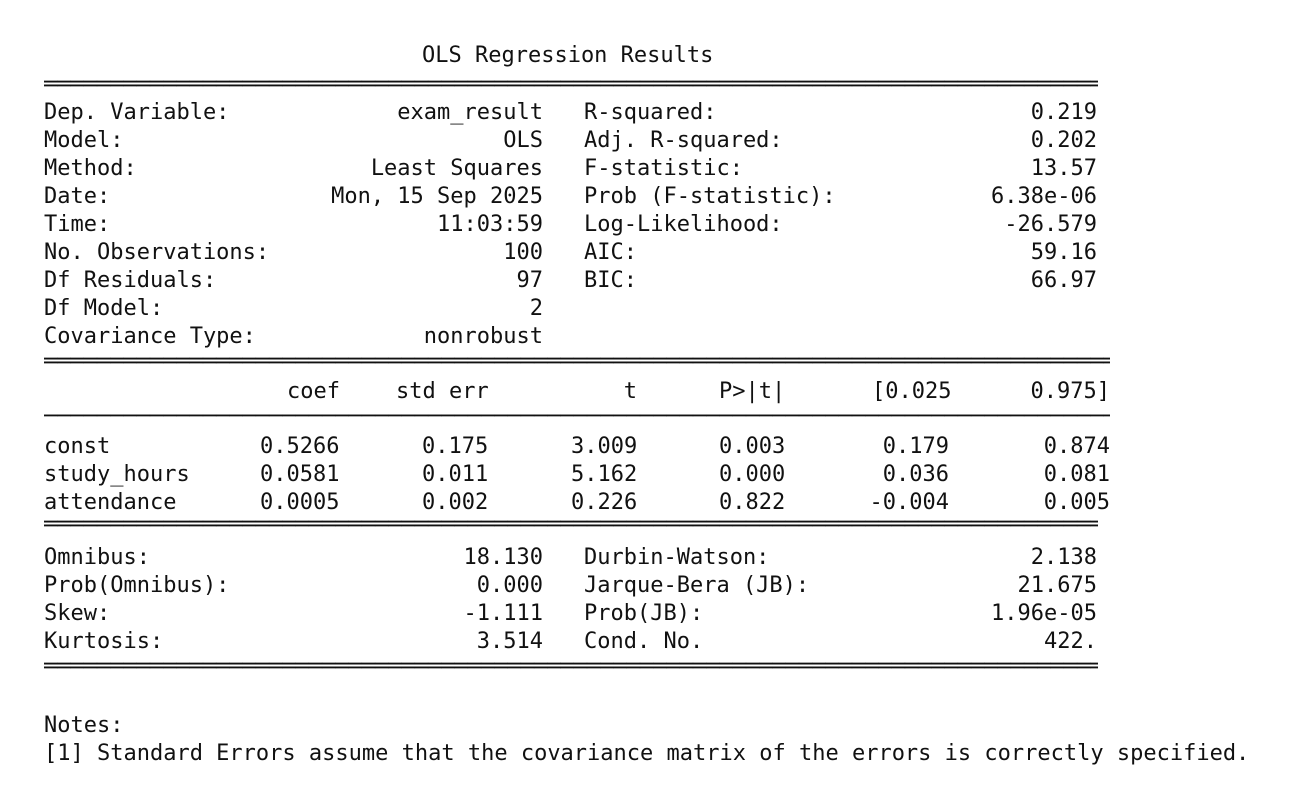 Image resolution: width=1300 pixels, height=790 pixels. I want to click on stat-label: Log-Likelihood:, so click(683, 224).